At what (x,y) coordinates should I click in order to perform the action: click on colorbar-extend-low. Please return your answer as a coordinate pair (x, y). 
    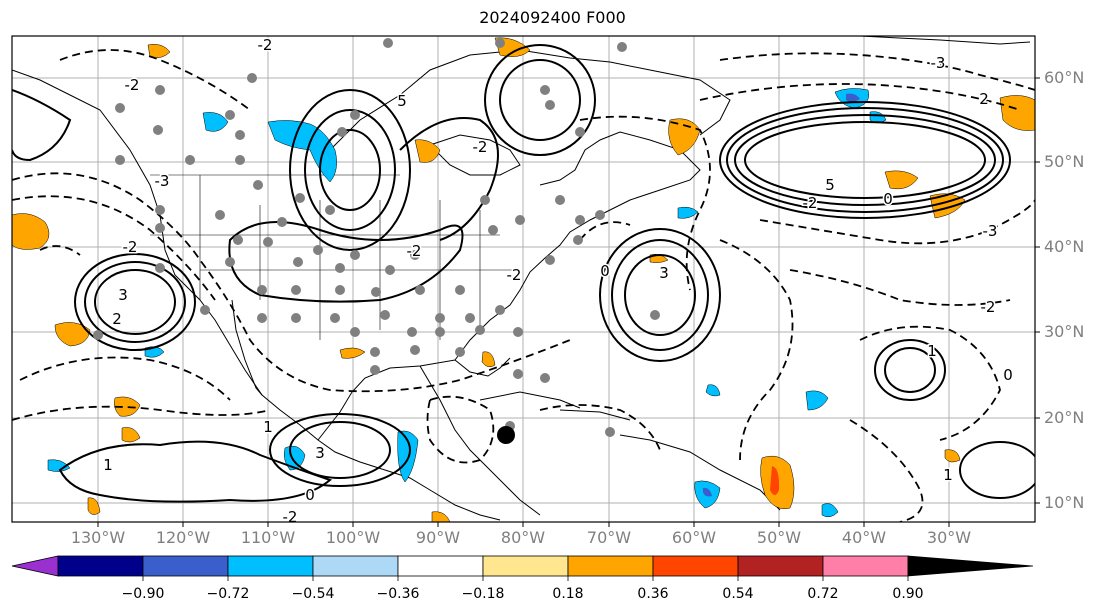
    Looking at the image, I should click on (35, 566).